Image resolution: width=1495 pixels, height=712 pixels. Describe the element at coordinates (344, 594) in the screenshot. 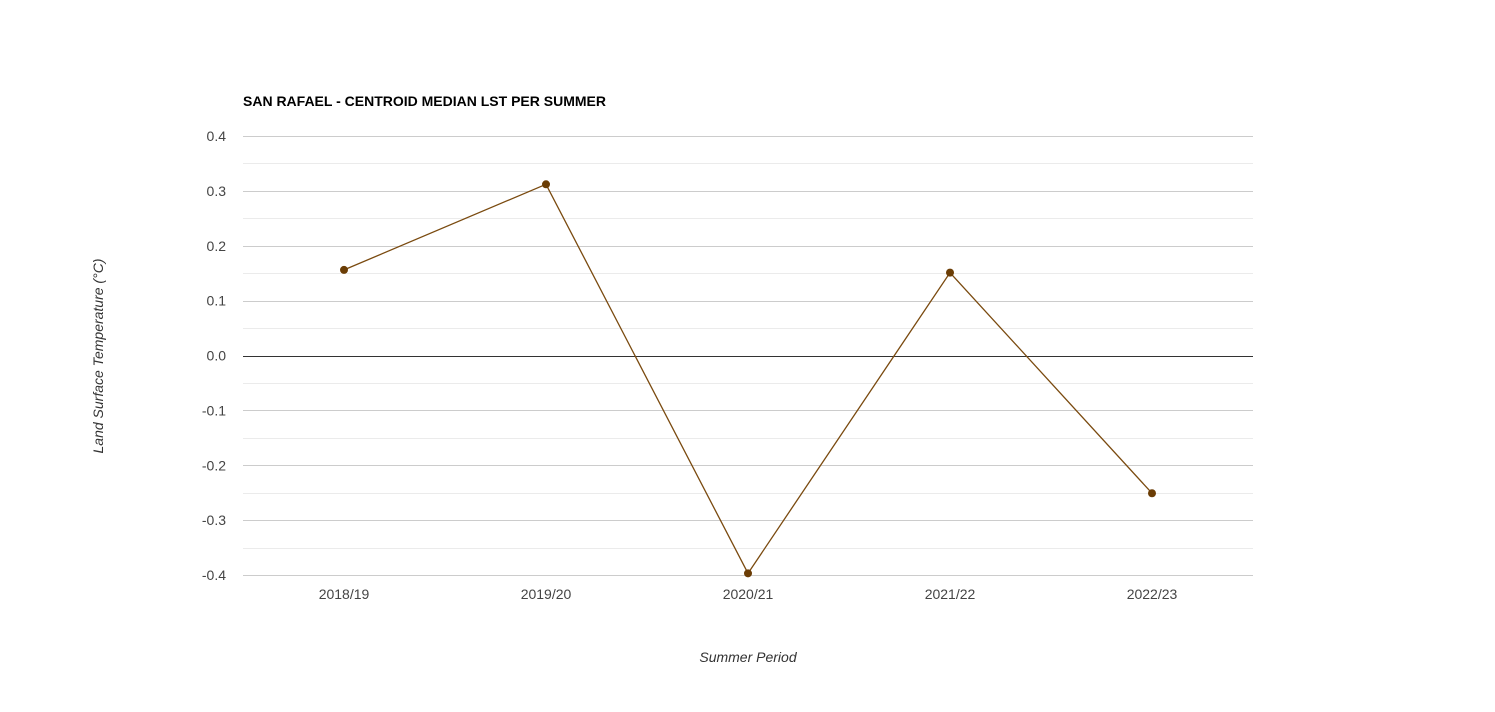

I see `x-tick-label: 2018/19` at that location.